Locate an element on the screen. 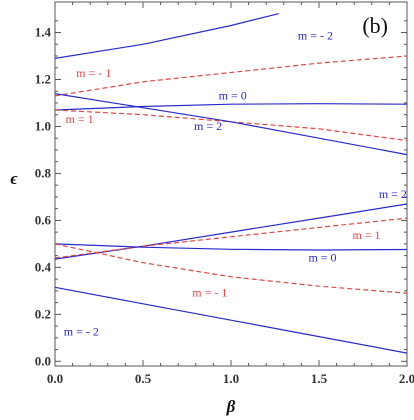 The image size is (414, 420). y-axis-title: ϵ is located at coordinates (14, 178).